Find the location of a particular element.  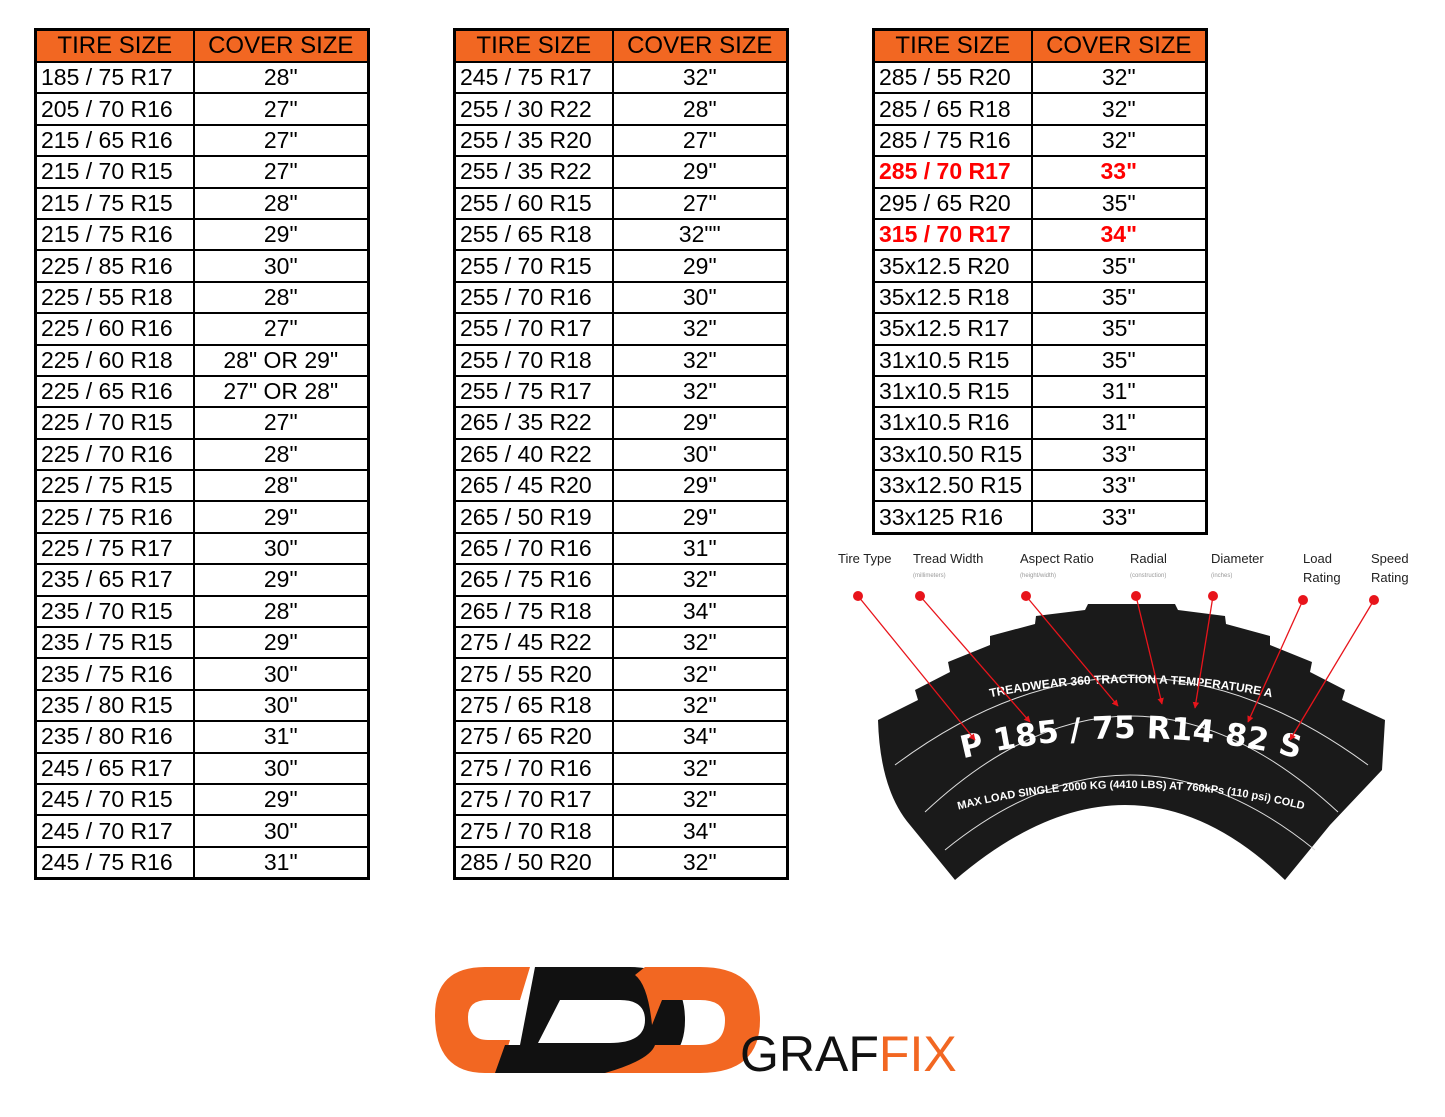

tire-size-cell: 225 / 55 R18 is located at coordinates (114, 297).